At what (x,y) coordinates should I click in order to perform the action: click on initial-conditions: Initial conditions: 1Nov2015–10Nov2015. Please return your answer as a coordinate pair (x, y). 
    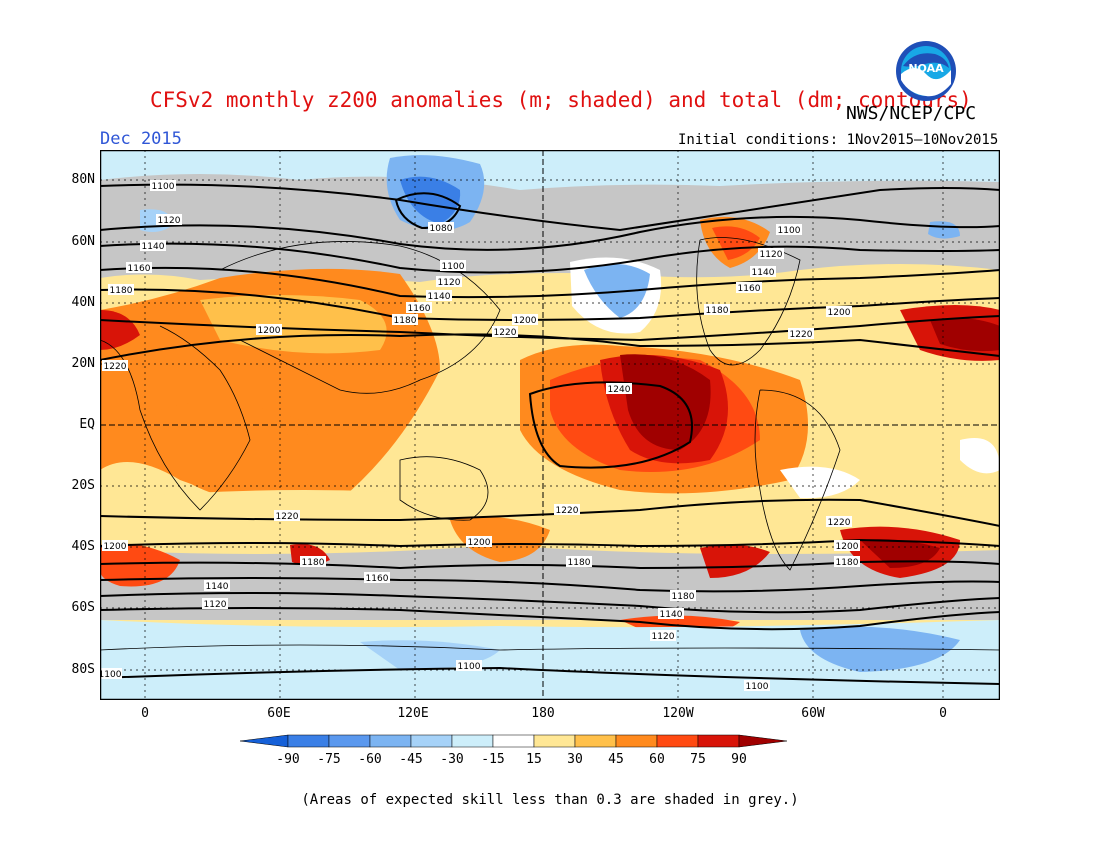
    Looking at the image, I should click on (838, 140).